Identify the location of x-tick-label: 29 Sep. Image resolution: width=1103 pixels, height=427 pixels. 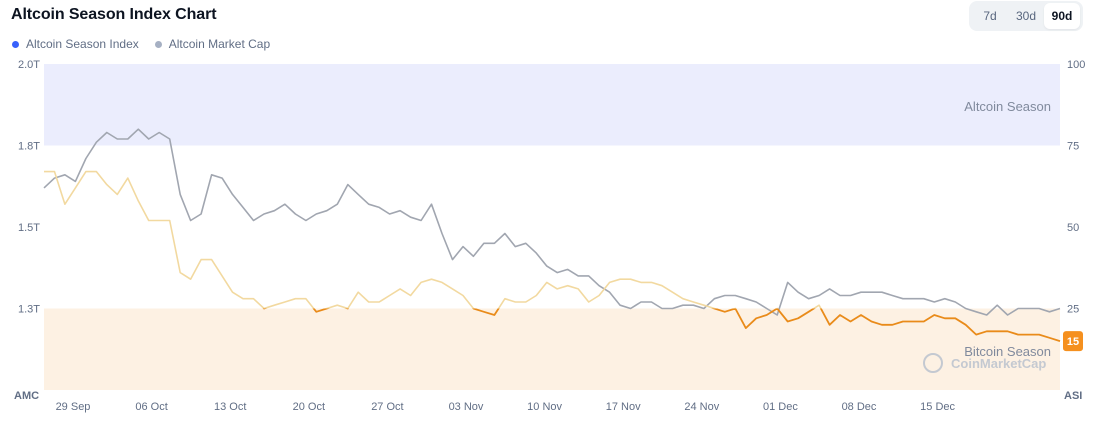
(73, 407).